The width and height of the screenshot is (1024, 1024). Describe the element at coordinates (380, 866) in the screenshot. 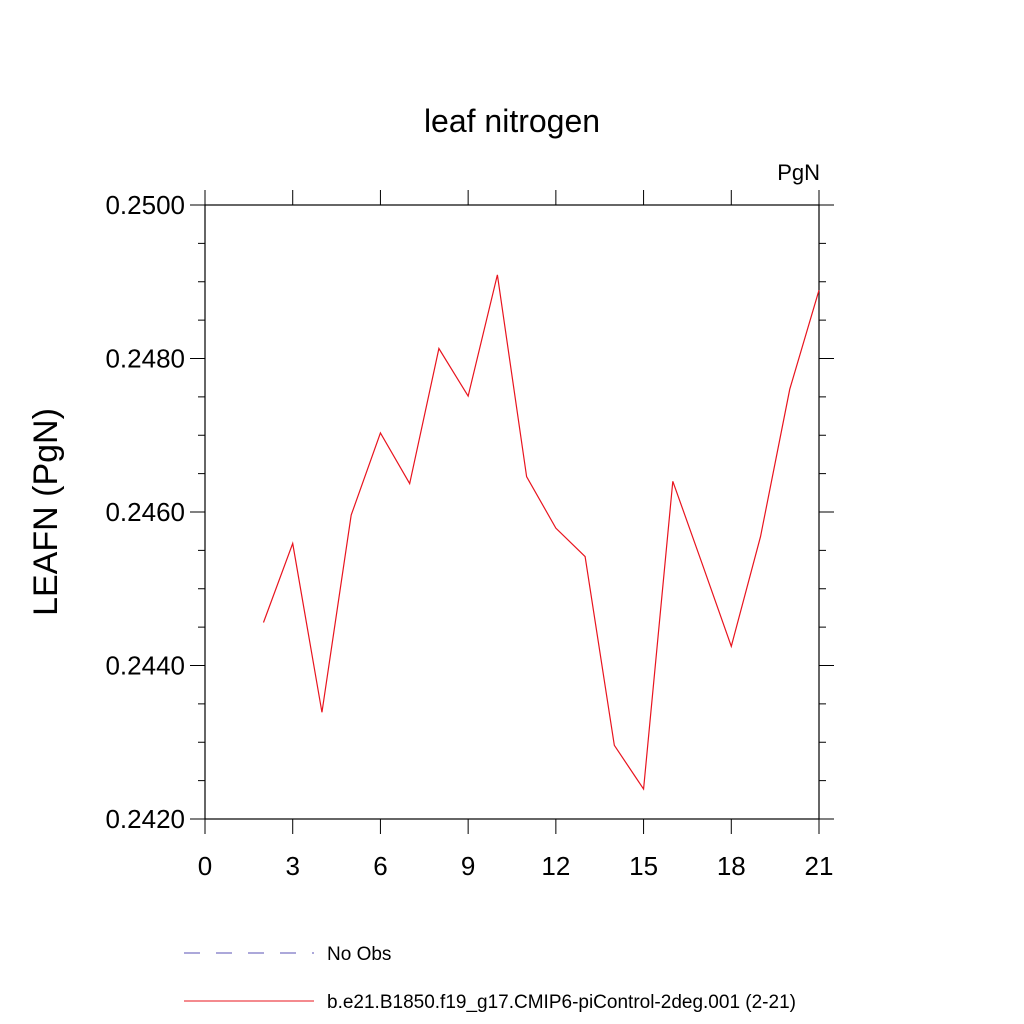

I see `x-tick-label: 6` at that location.